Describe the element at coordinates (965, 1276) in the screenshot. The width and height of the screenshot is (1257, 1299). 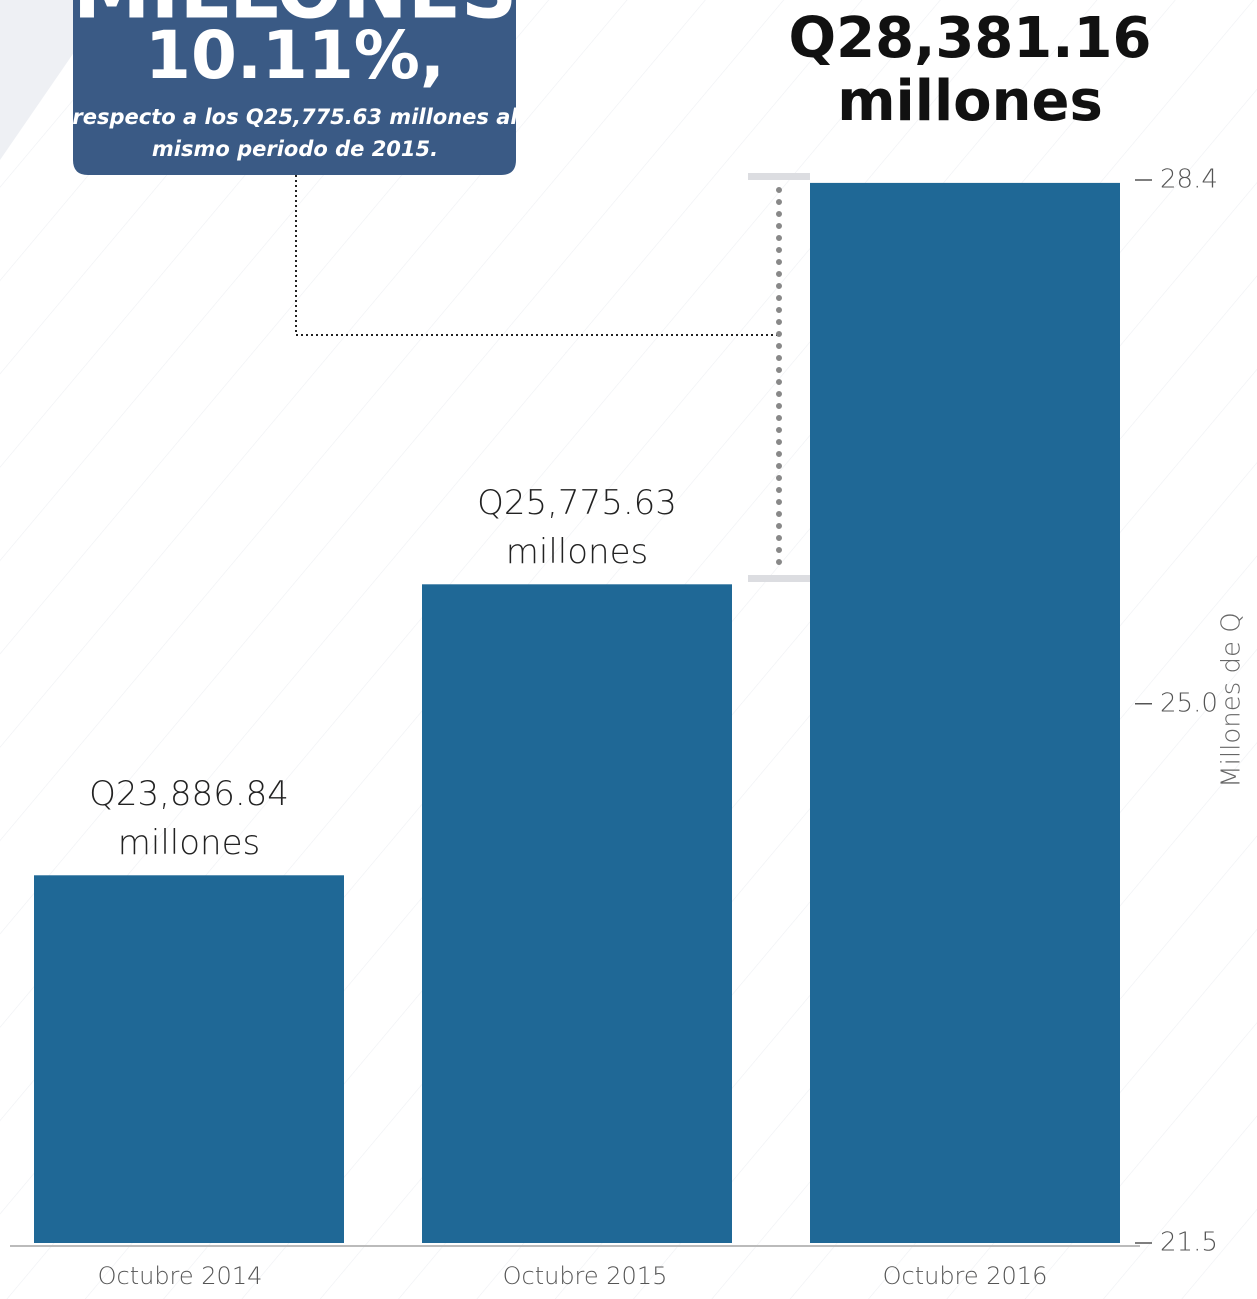
I see `x-tick-label: Octubre 2016` at that location.